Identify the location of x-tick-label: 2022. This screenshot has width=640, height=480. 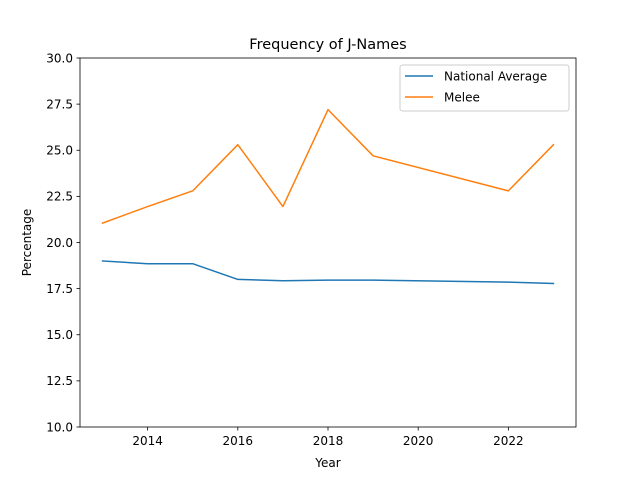
(508, 441).